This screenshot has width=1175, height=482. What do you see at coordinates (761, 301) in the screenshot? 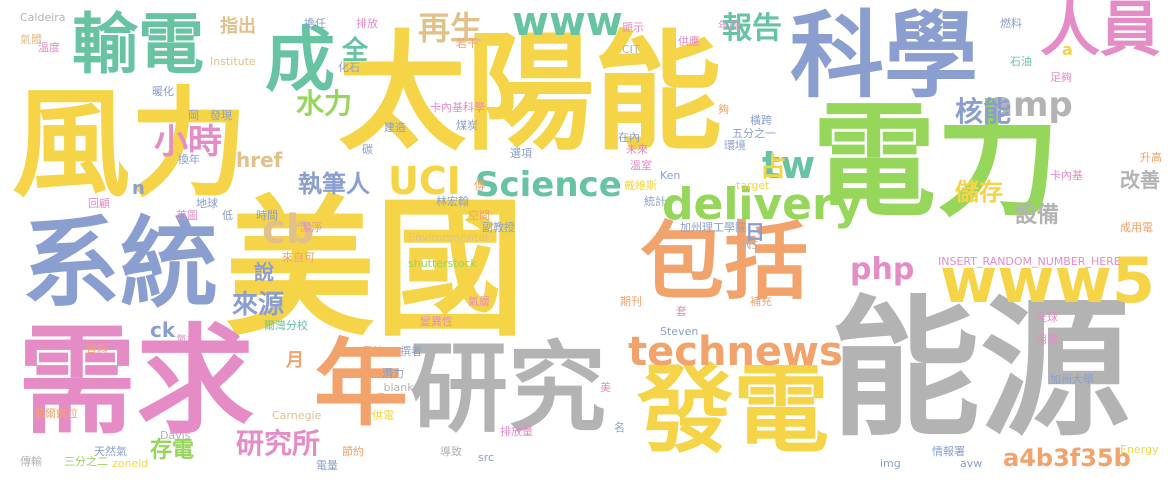
I see `word: 補充` at bounding box center [761, 301].